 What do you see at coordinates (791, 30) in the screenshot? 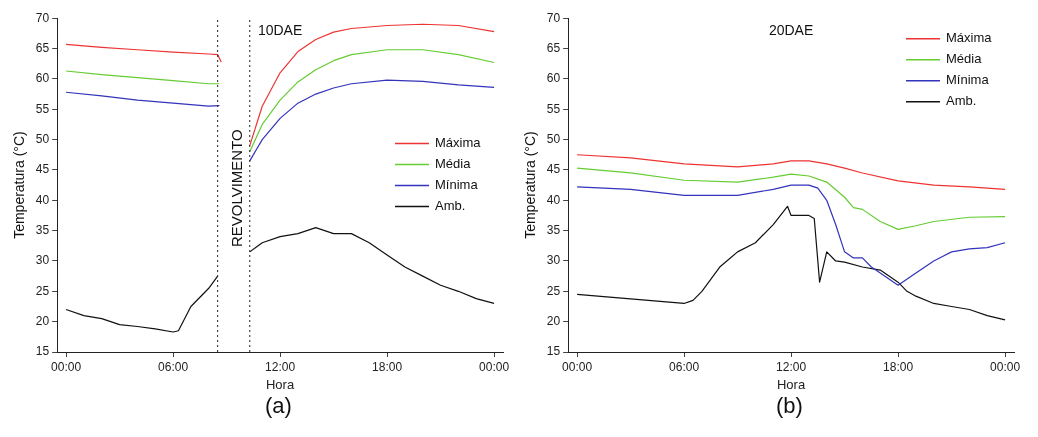
I see `chart-title: 20DAE` at bounding box center [791, 30].